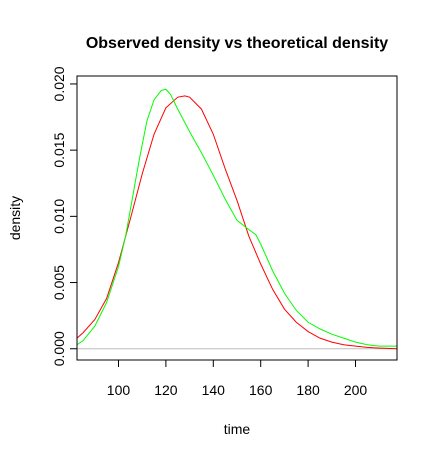  Describe the element at coordinates (119, 390) in the screenshot. I see `x-tick-label: 100` at that location.